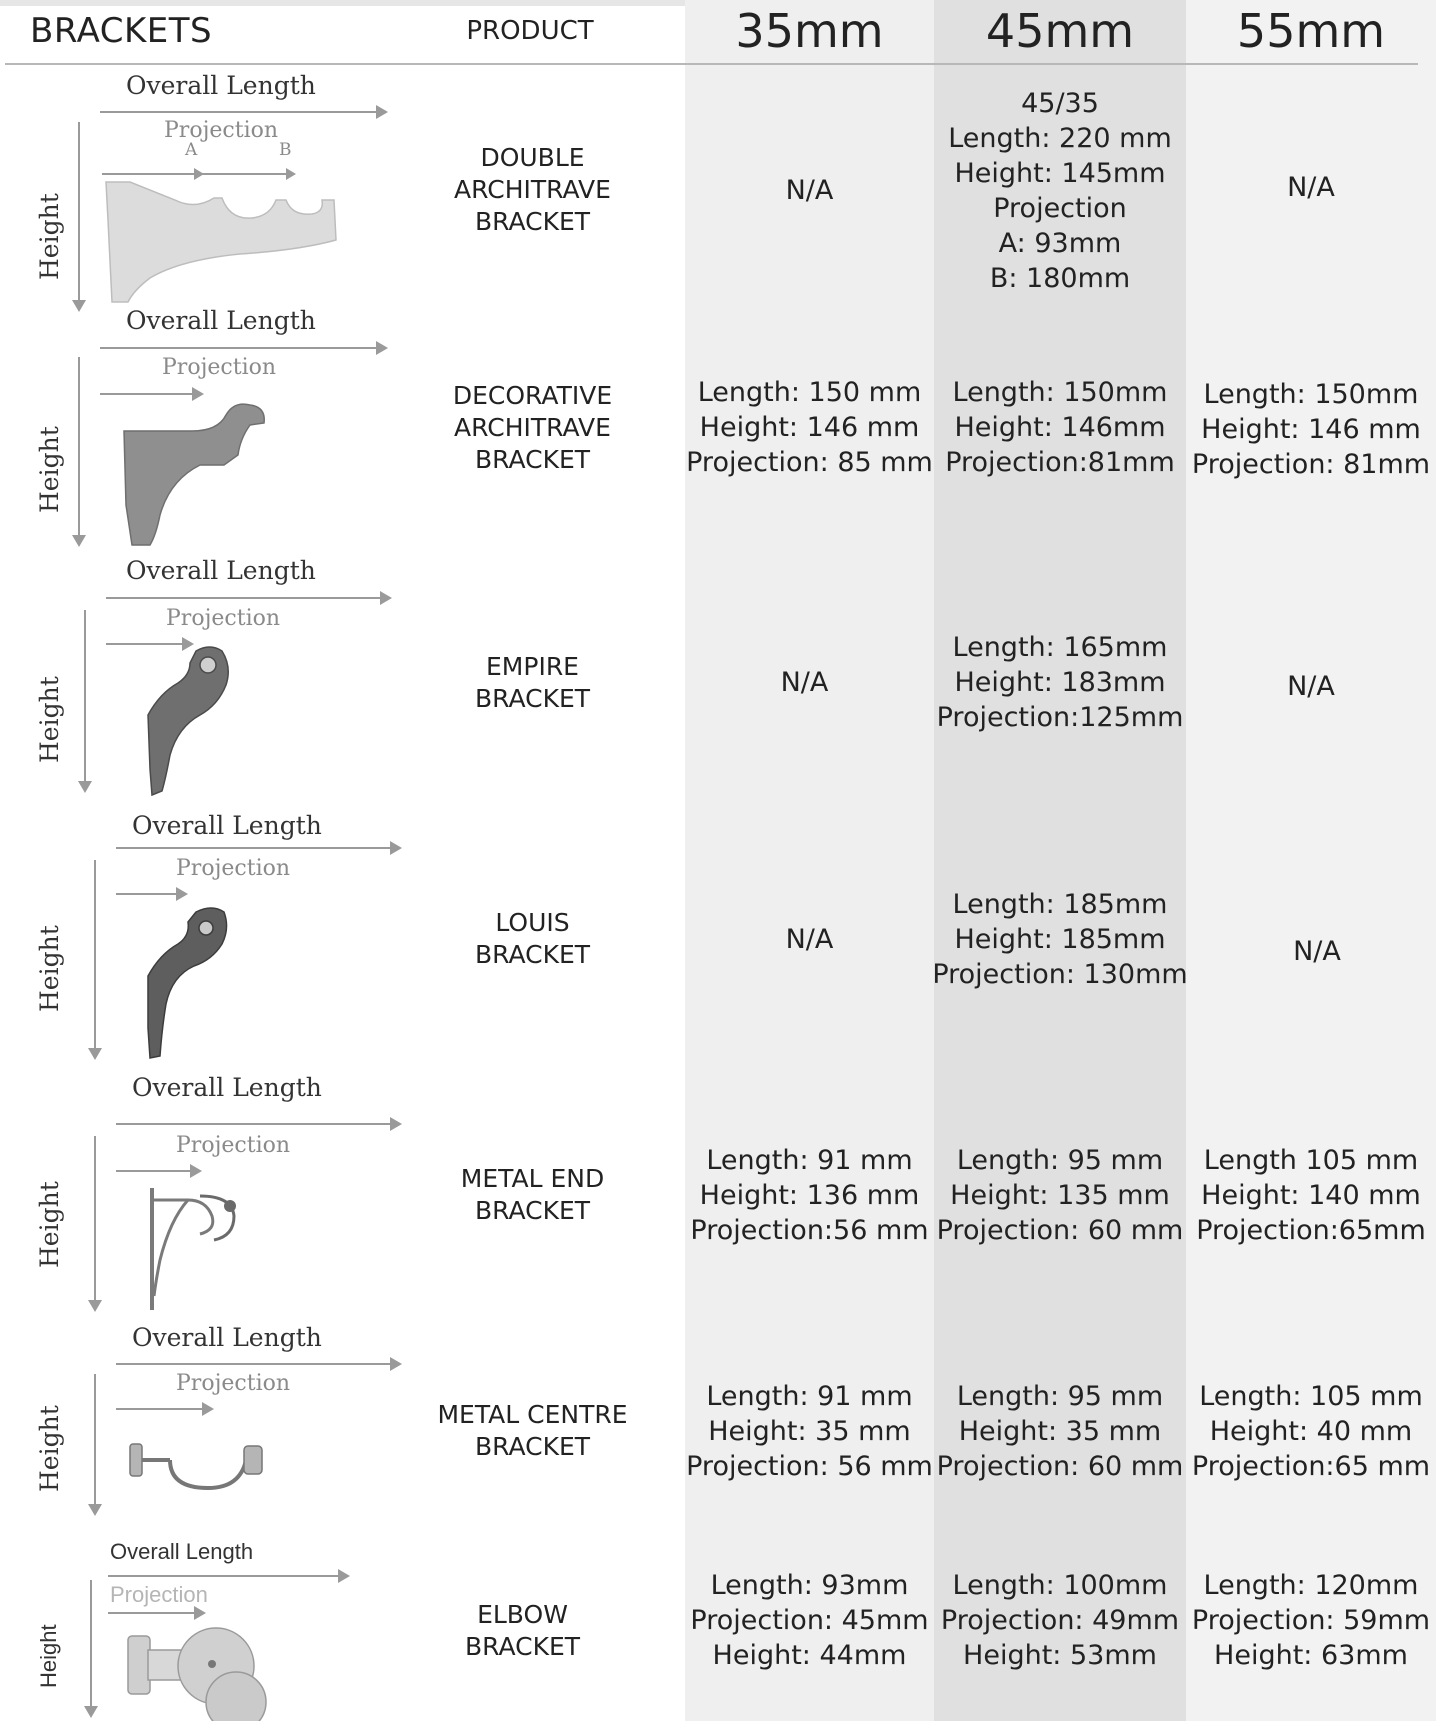 This screenshot has height=1721, width=1448. I want to click on louis-bracket-icon, so click(187, 983).